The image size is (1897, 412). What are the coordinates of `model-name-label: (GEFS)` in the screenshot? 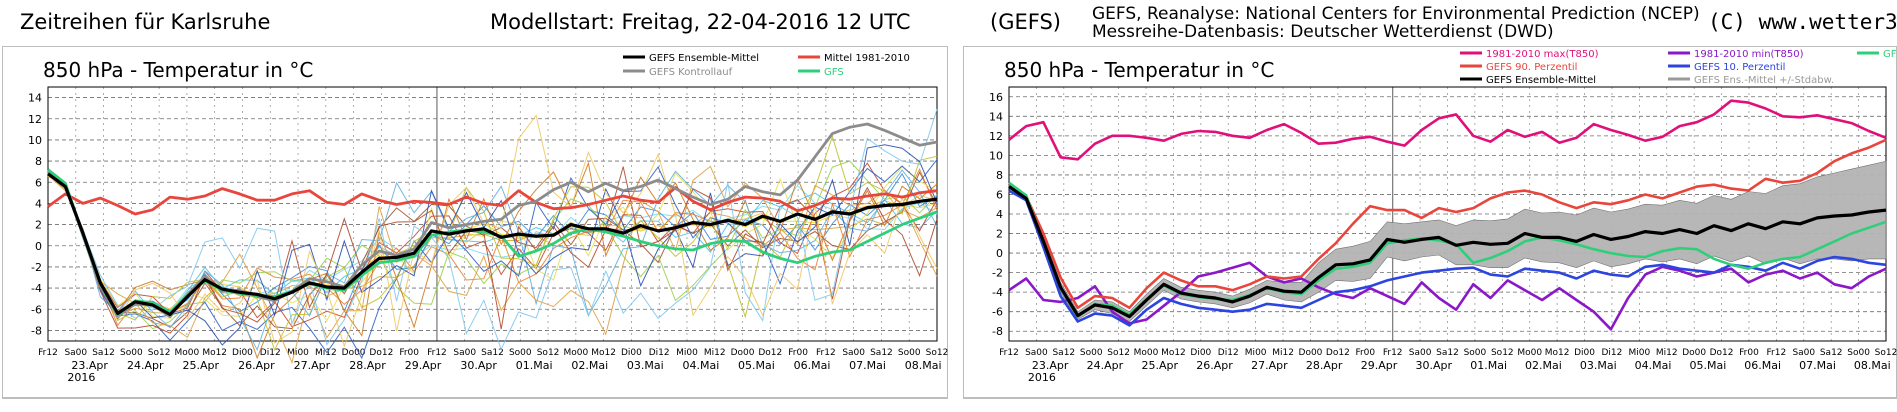 It's located at (1025, 22).